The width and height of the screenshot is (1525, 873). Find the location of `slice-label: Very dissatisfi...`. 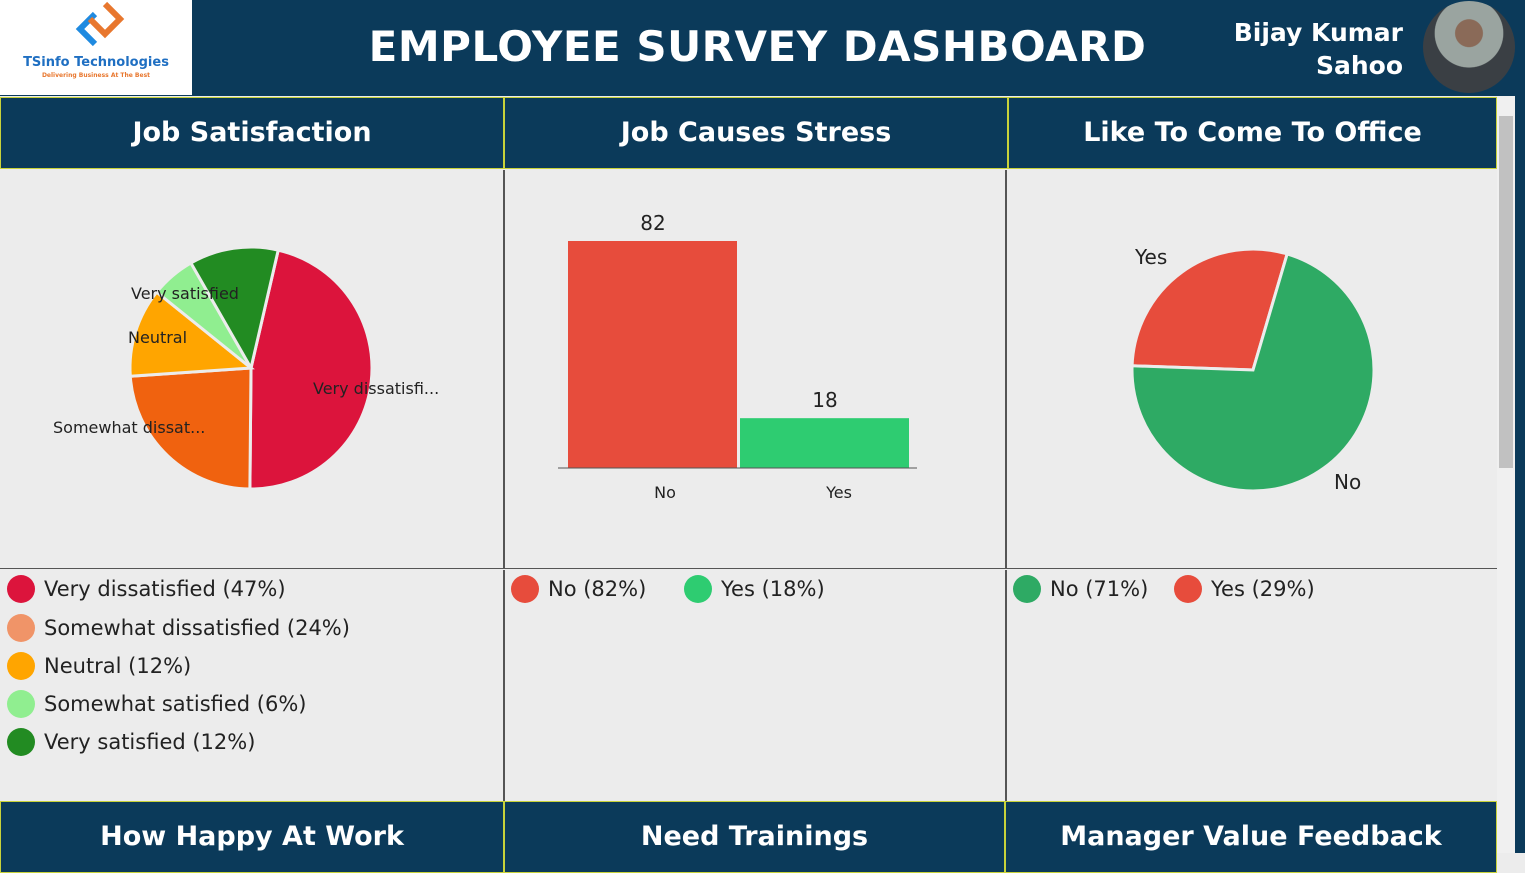

slice-label: Very dissatisfi... is located at coordinates (376, 388).